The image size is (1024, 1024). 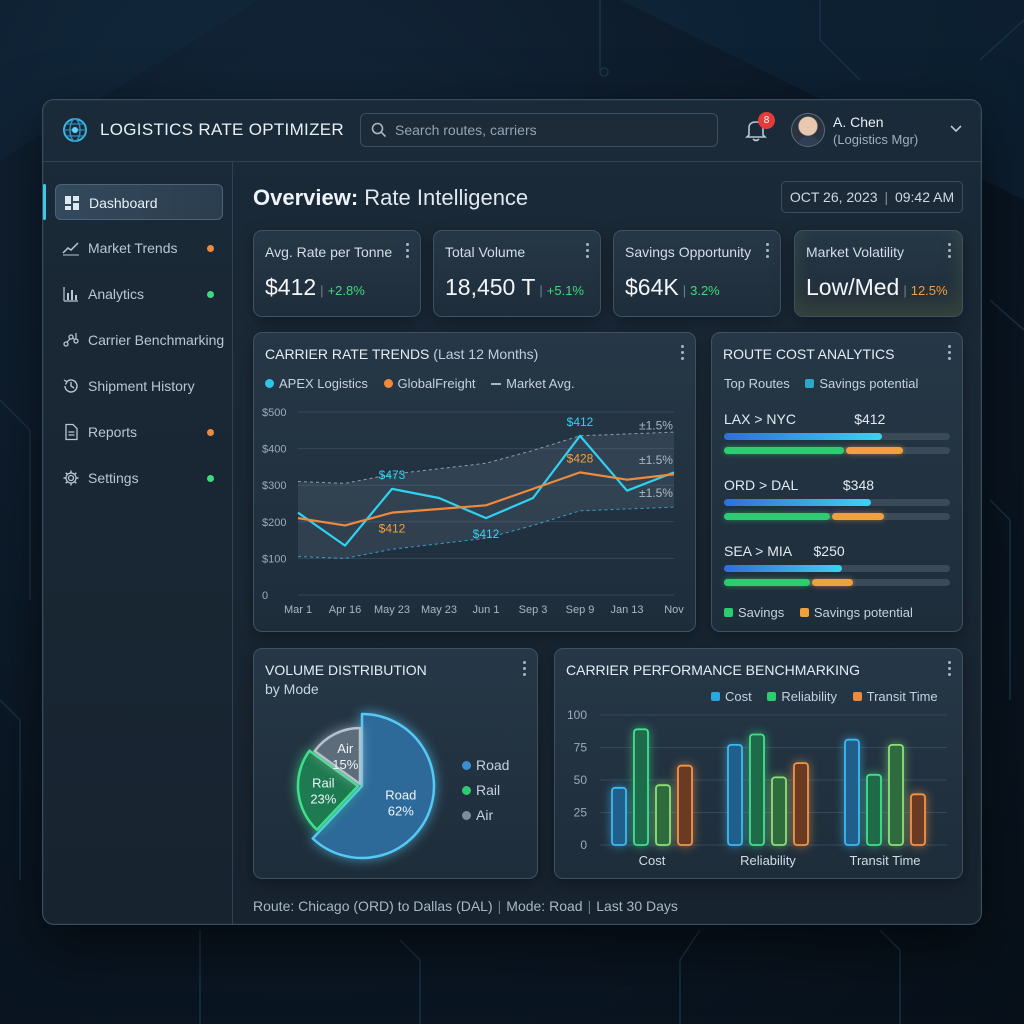 What do you see at coordinates (956, 129) in the screenshot?
I see `chevron-down-icon` at bounding box center [956, 129].